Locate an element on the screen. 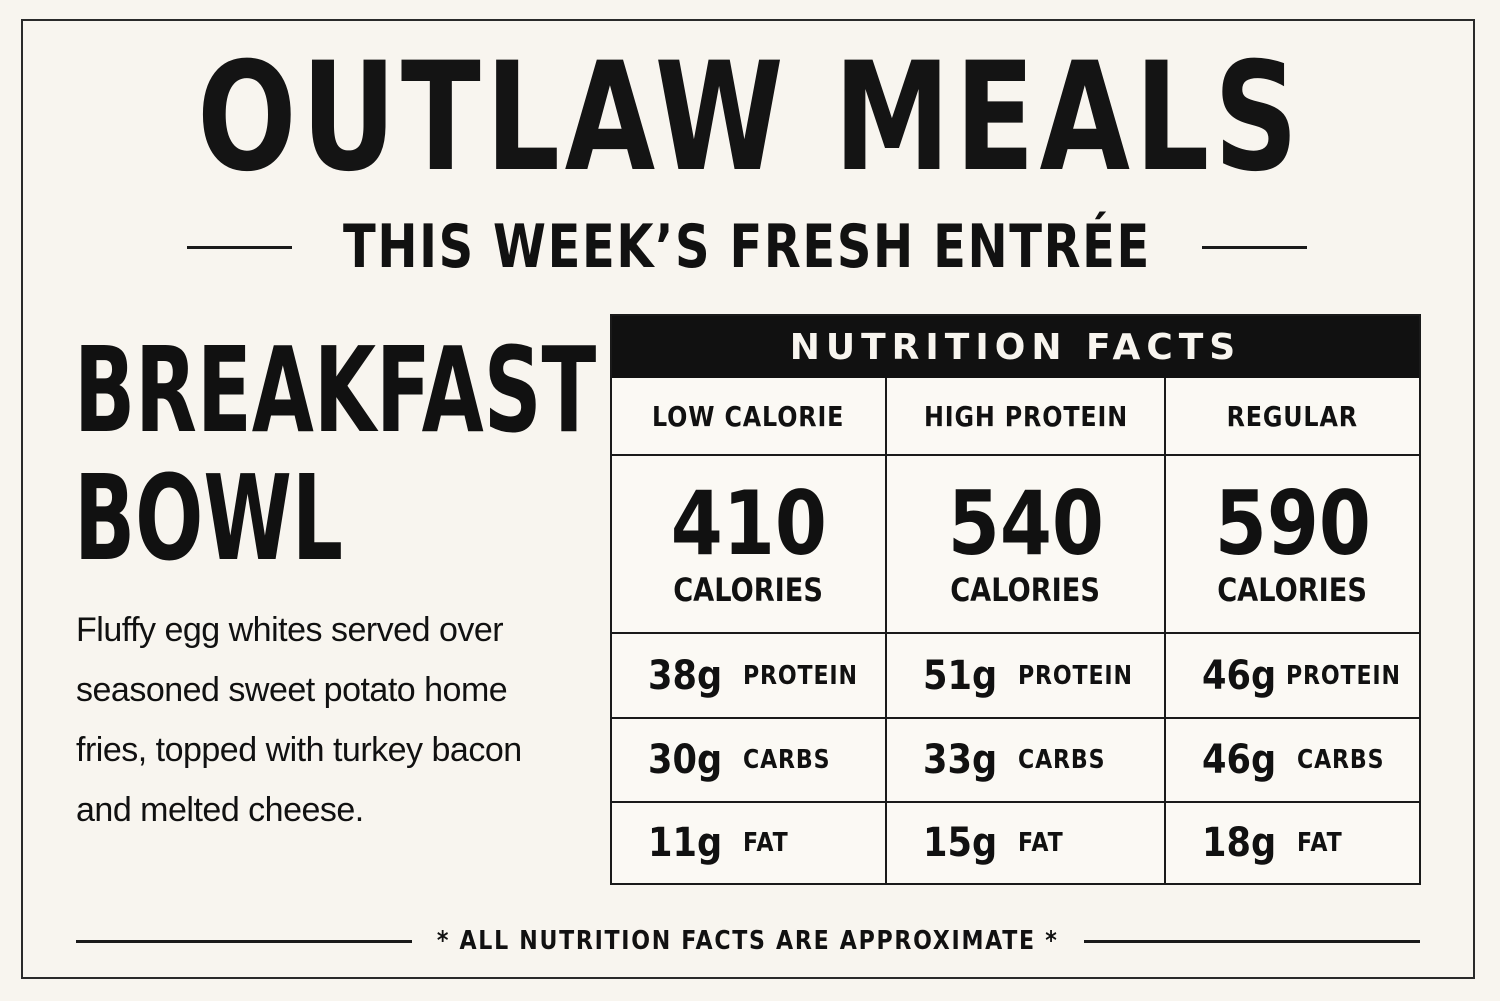 Image resolution: width=1500 pixels, height=1001 pixels. meal-name: BREAKFAST BOWL is located at coordinates (335, 454).